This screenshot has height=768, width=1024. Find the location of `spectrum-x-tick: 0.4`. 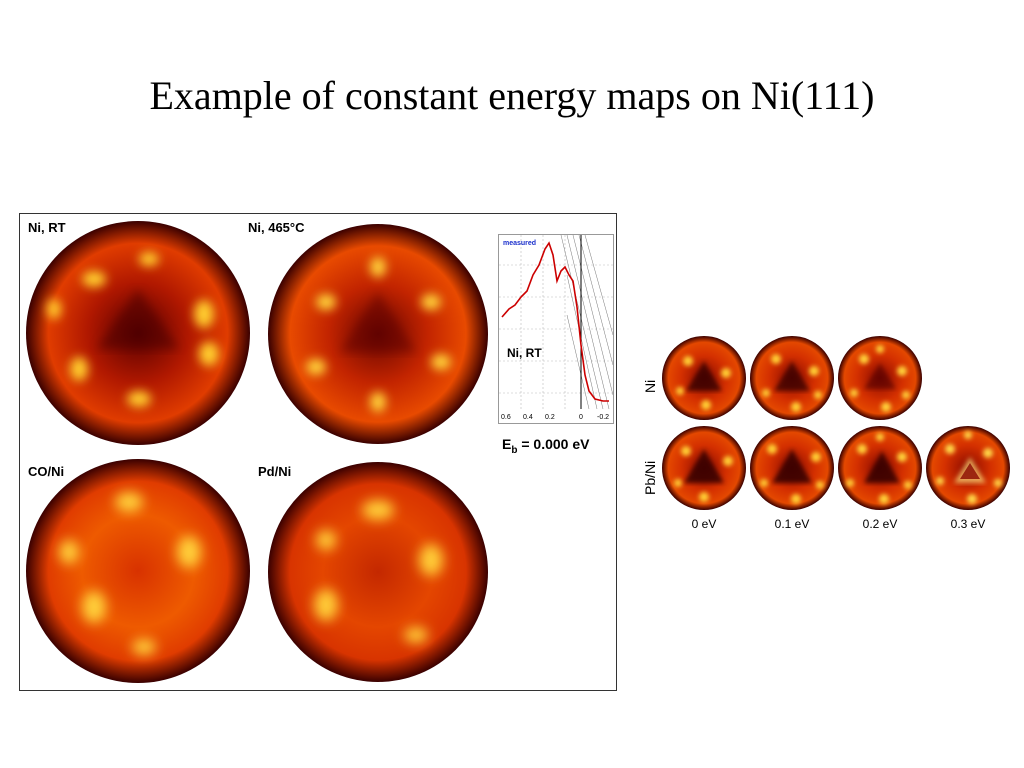

spectrum-x-tick: 0.4 is located at coordinates (528, 417).